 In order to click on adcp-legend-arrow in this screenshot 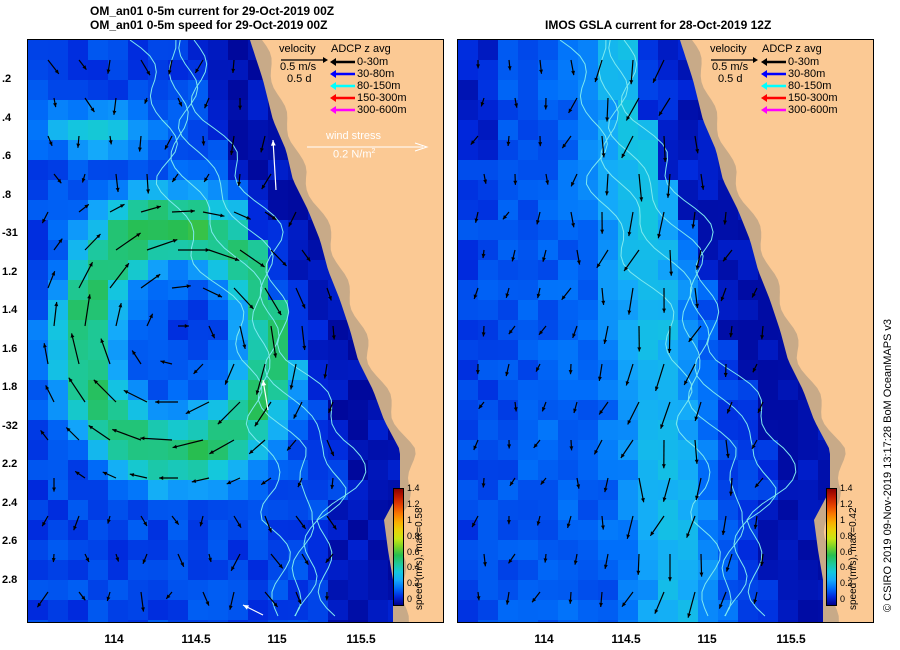, I will do `click(773, 74)`.